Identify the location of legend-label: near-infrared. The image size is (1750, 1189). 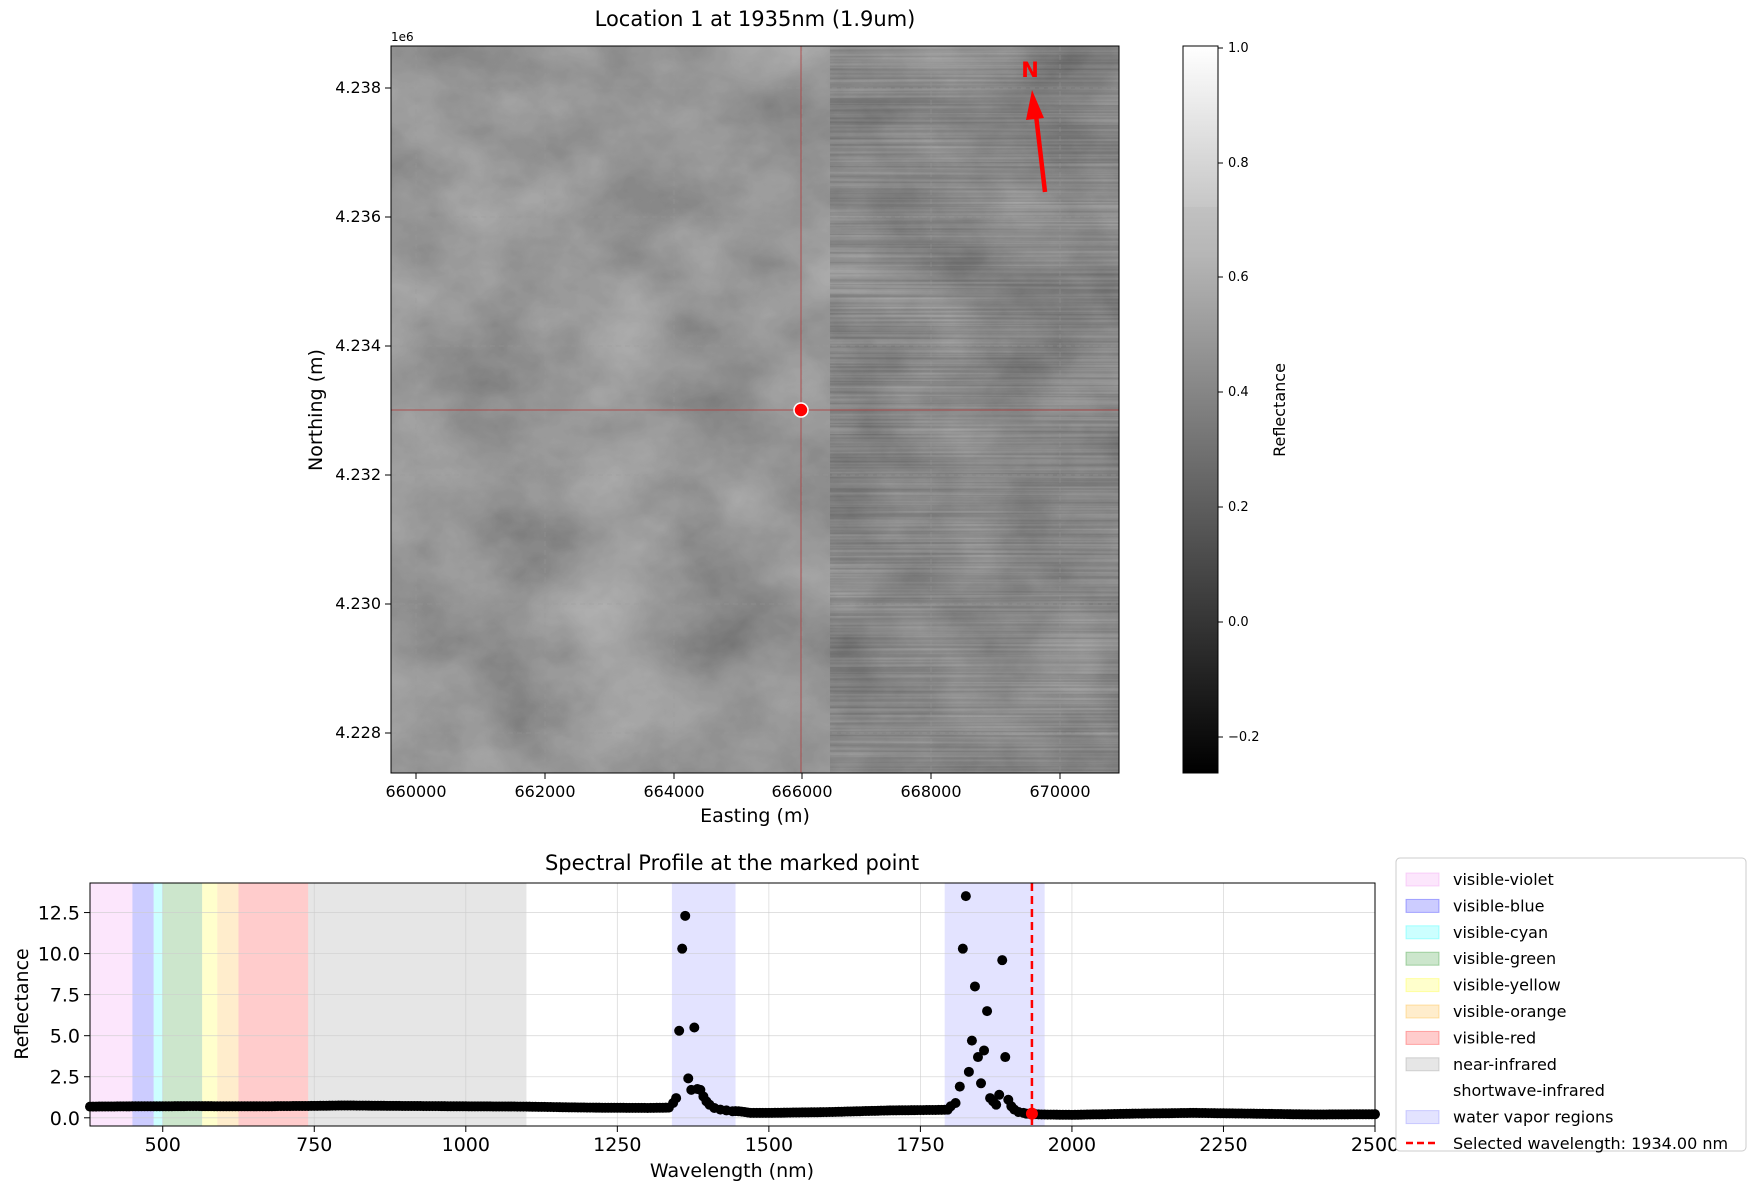
(1505, 1064).